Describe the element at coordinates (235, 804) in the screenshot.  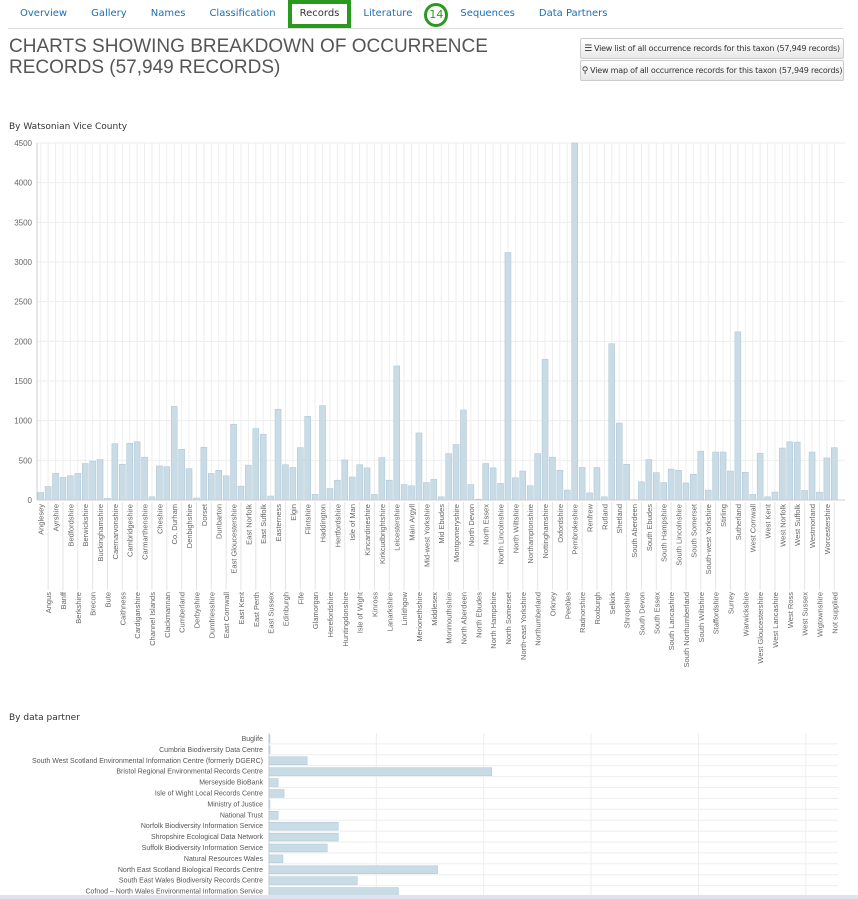
I see `category-label: Ministry of Justice` at that location.